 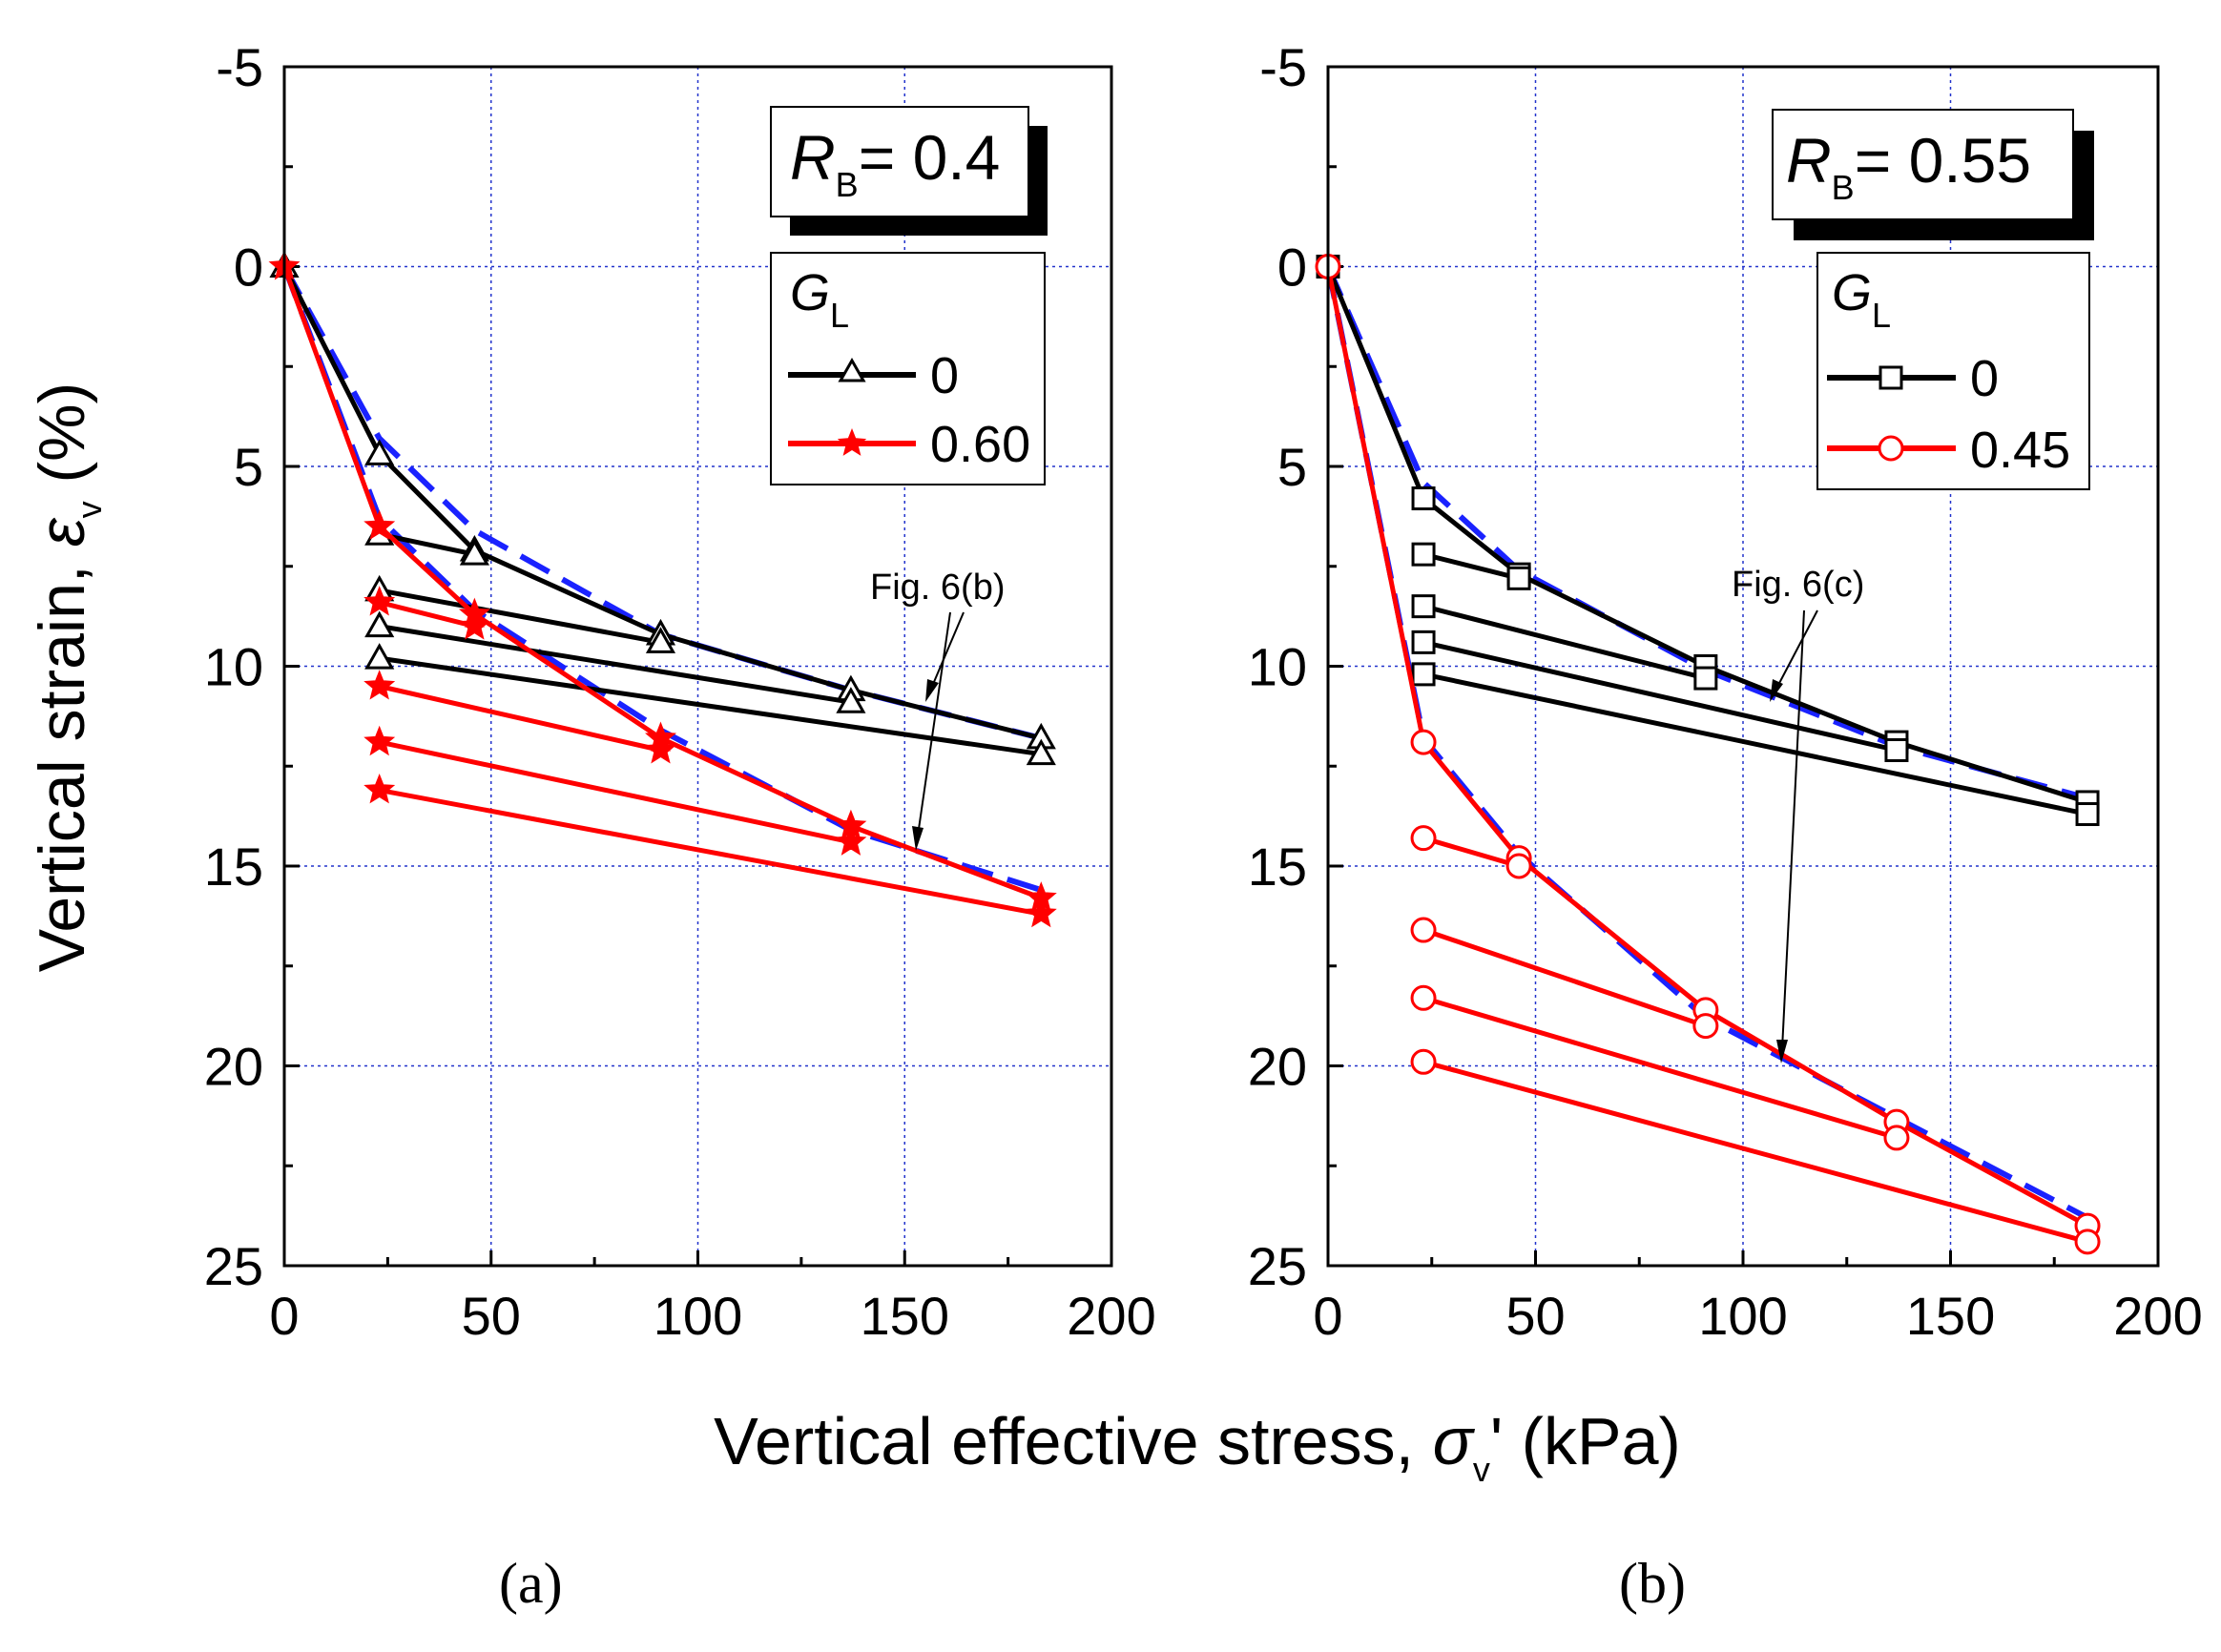 I want to click on y-axis-title: Vertical strain, εv (%), so click(x=68, y=677).